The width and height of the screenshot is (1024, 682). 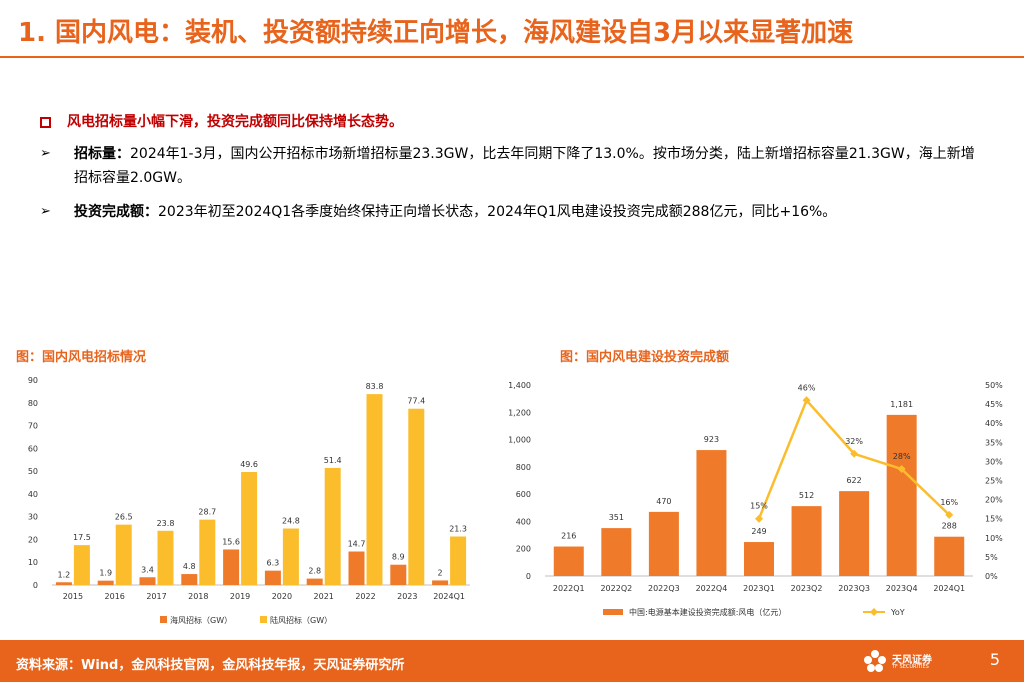 I want to click on y-tick-label-left: 600, so click(x=523, y=494).